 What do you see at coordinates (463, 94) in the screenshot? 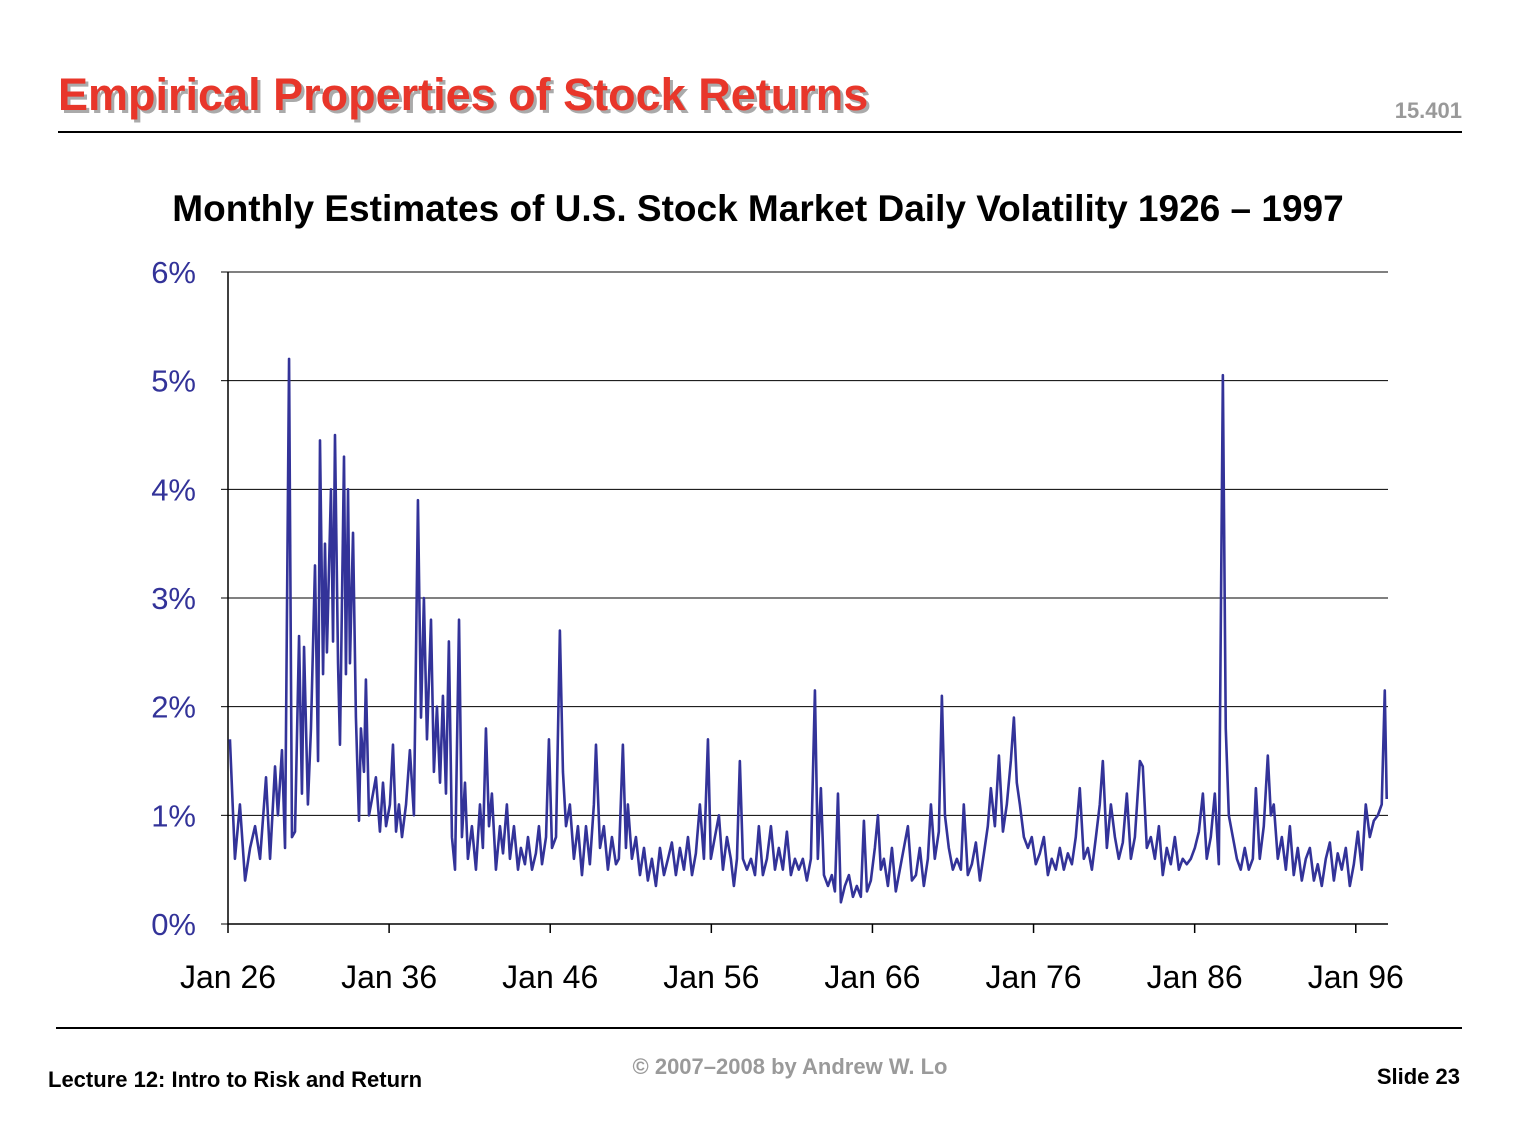
I see `slide-title: Empirical Properties of Stock Returns` at bounding box center [463, 94].